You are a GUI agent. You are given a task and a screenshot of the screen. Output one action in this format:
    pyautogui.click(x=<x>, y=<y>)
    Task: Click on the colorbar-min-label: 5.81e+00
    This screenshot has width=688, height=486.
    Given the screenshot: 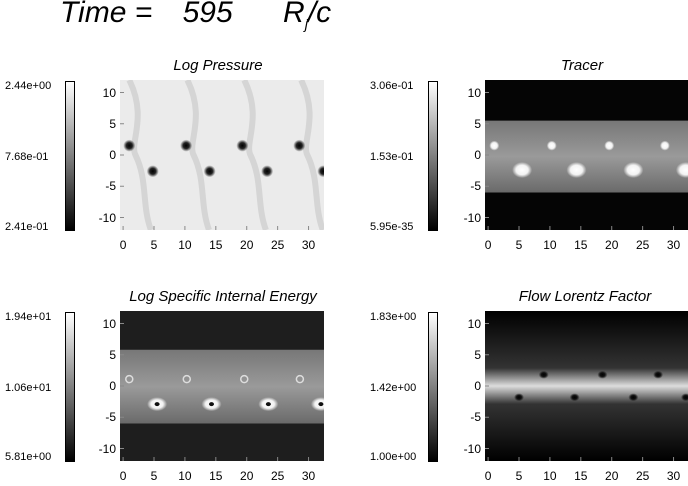 What is the action you would take?
    pyautogui.click(x=28, y=457)
    